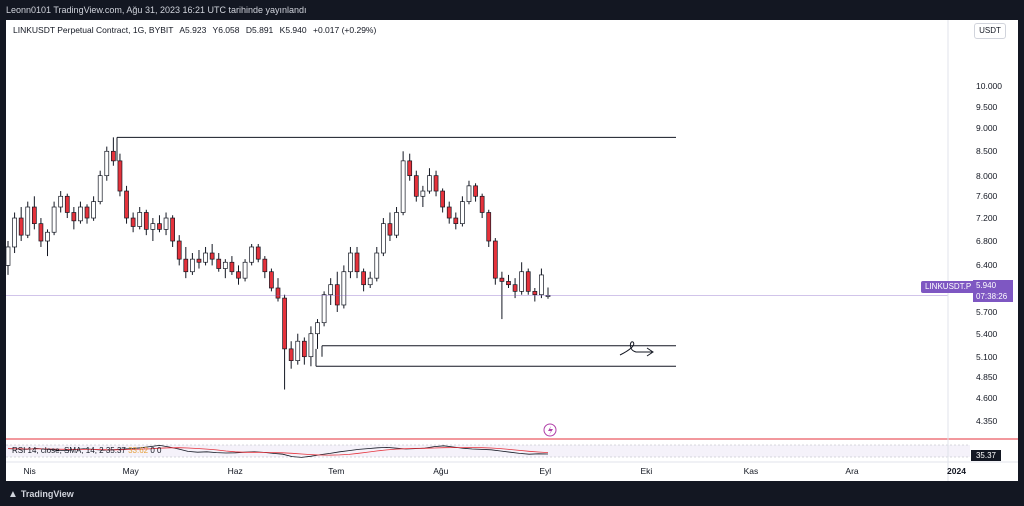 This screenshot has height=506, width=1024. I want to click on currency-button: USDT, so click(990, 31).